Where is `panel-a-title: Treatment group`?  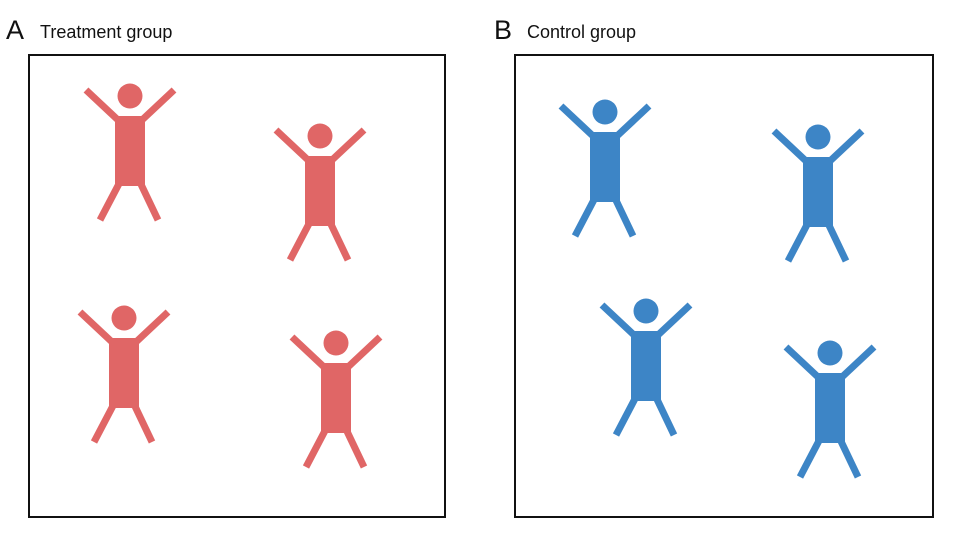
panel-a-title: Treatment group is located at coordinates (106, 32).